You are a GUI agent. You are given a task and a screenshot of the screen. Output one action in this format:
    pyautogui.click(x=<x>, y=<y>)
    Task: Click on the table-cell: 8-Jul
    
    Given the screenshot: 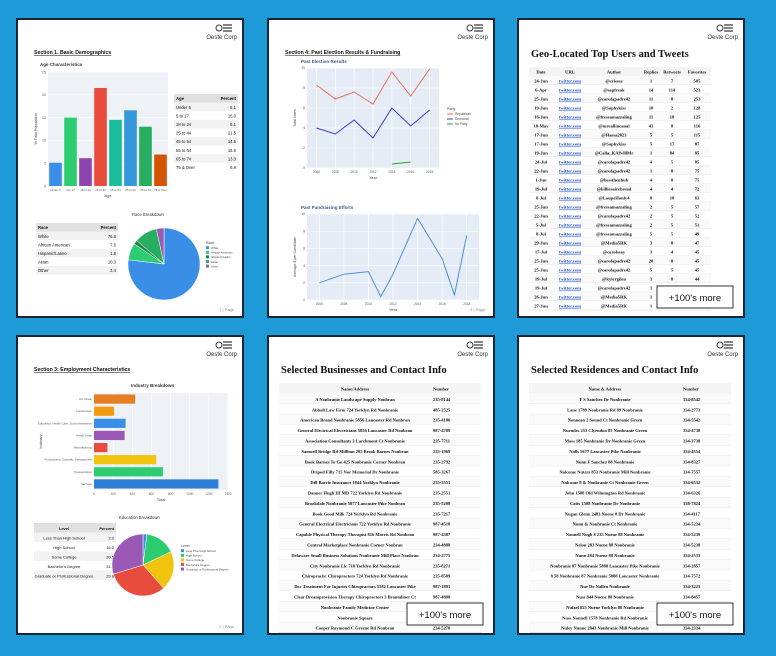 What is the action you would take?
    pyautogui.click(x=541, y=197)
    